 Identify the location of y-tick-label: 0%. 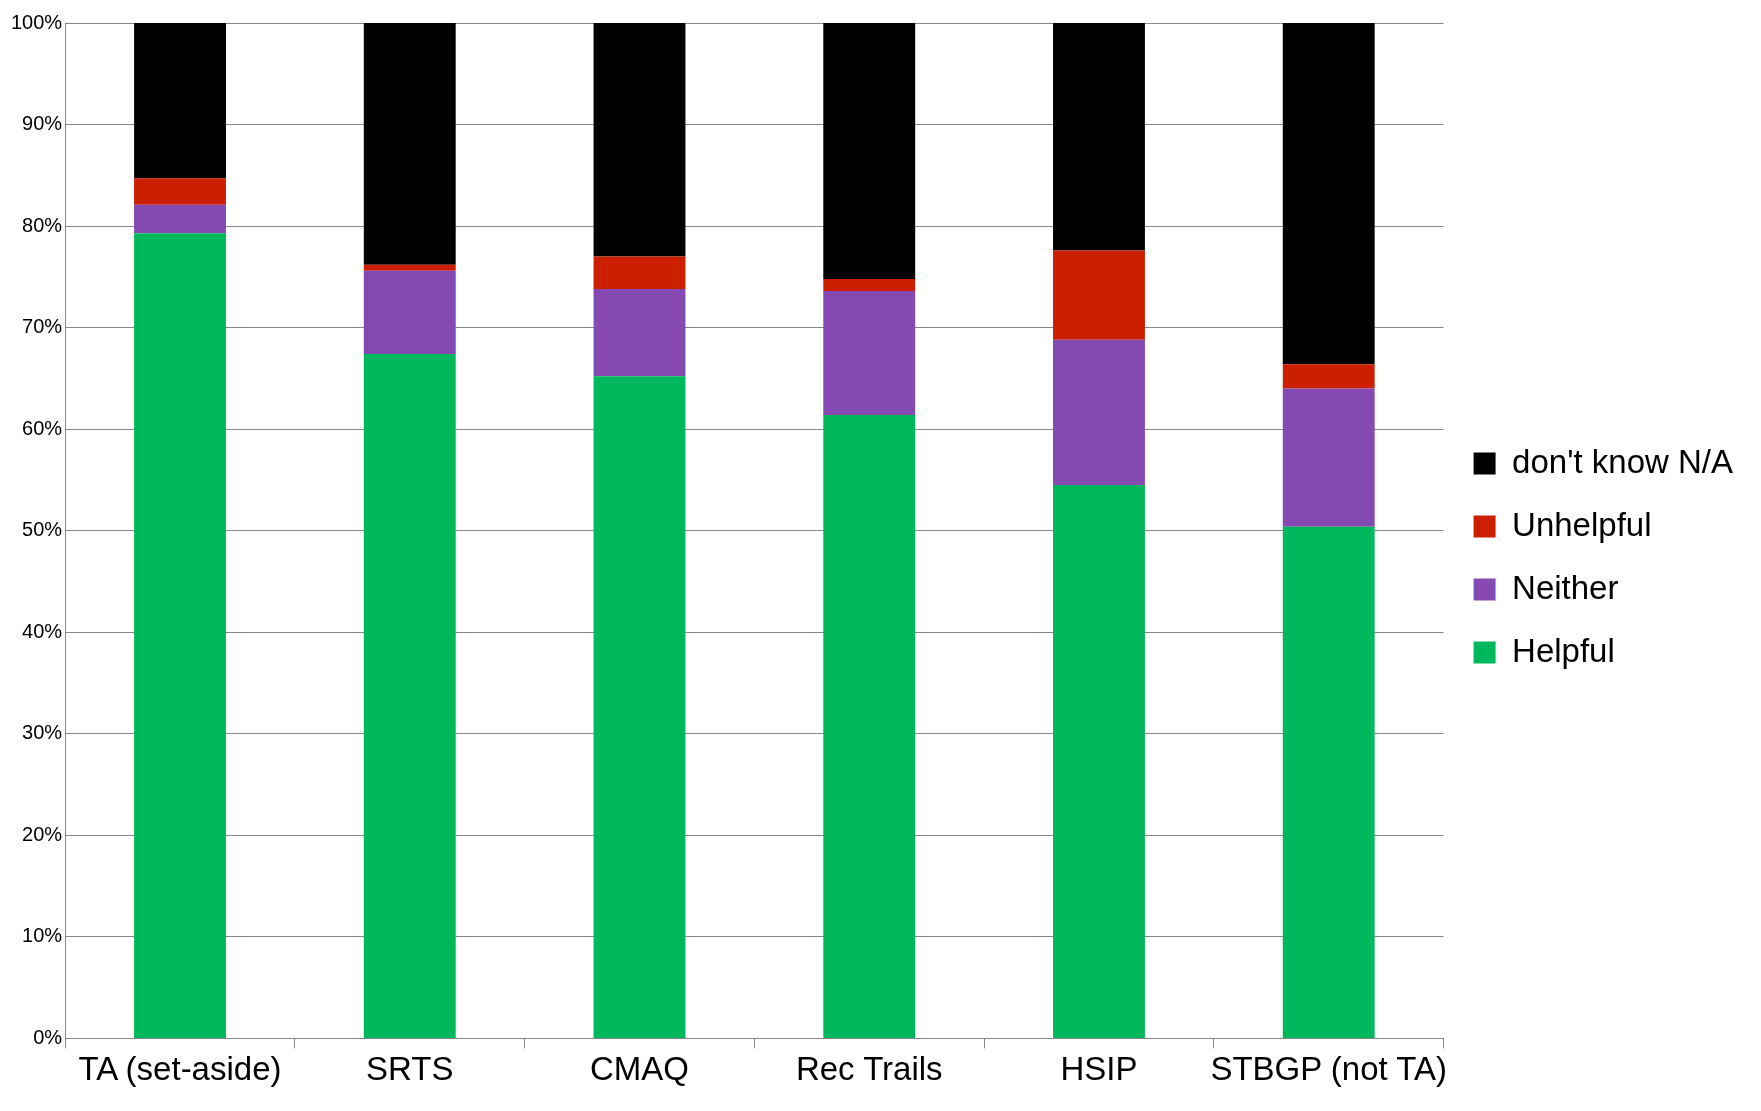
(48, 1036).